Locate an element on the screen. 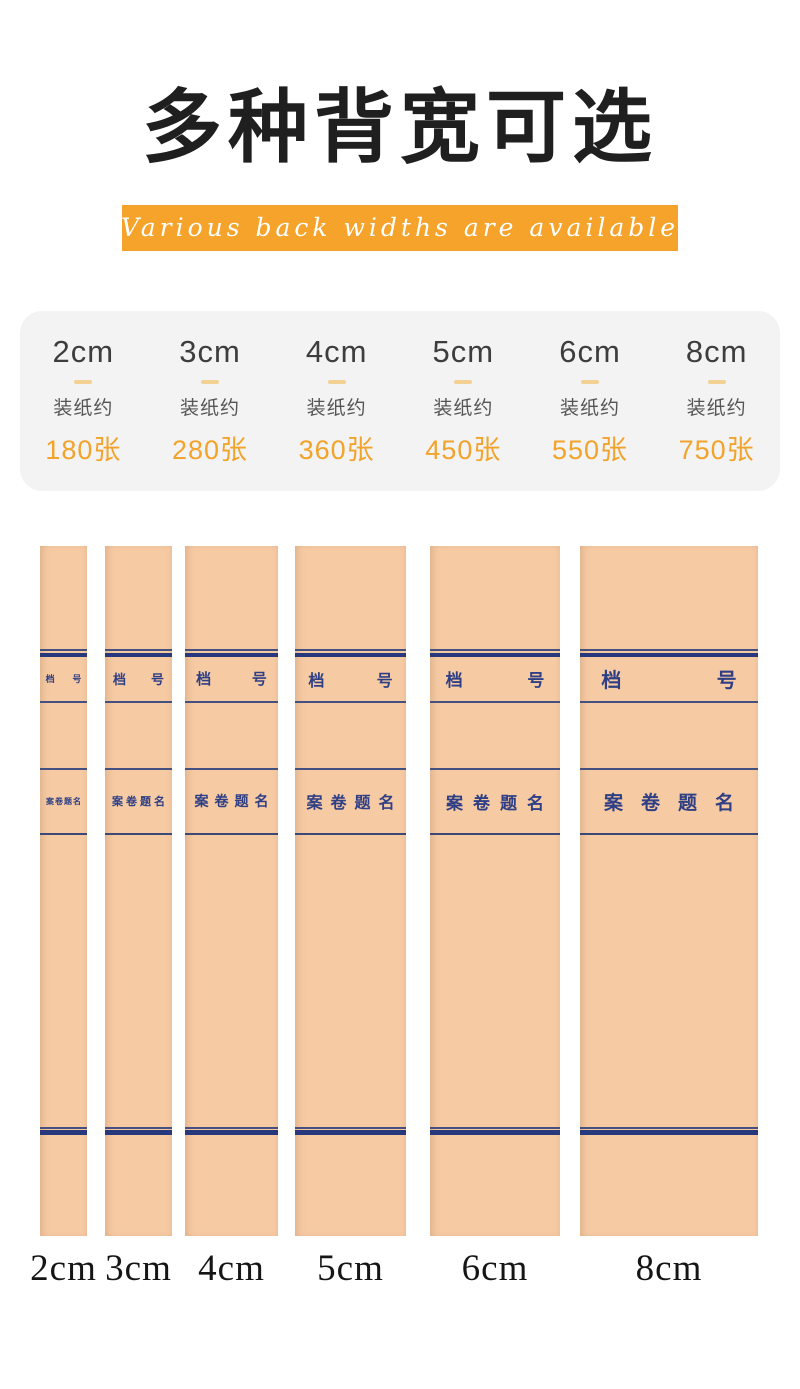 Image resolution: width=800 pixels, height=1389 pixels. banner-subtitle: Various back widths are available is located at coordinates (400, 228).